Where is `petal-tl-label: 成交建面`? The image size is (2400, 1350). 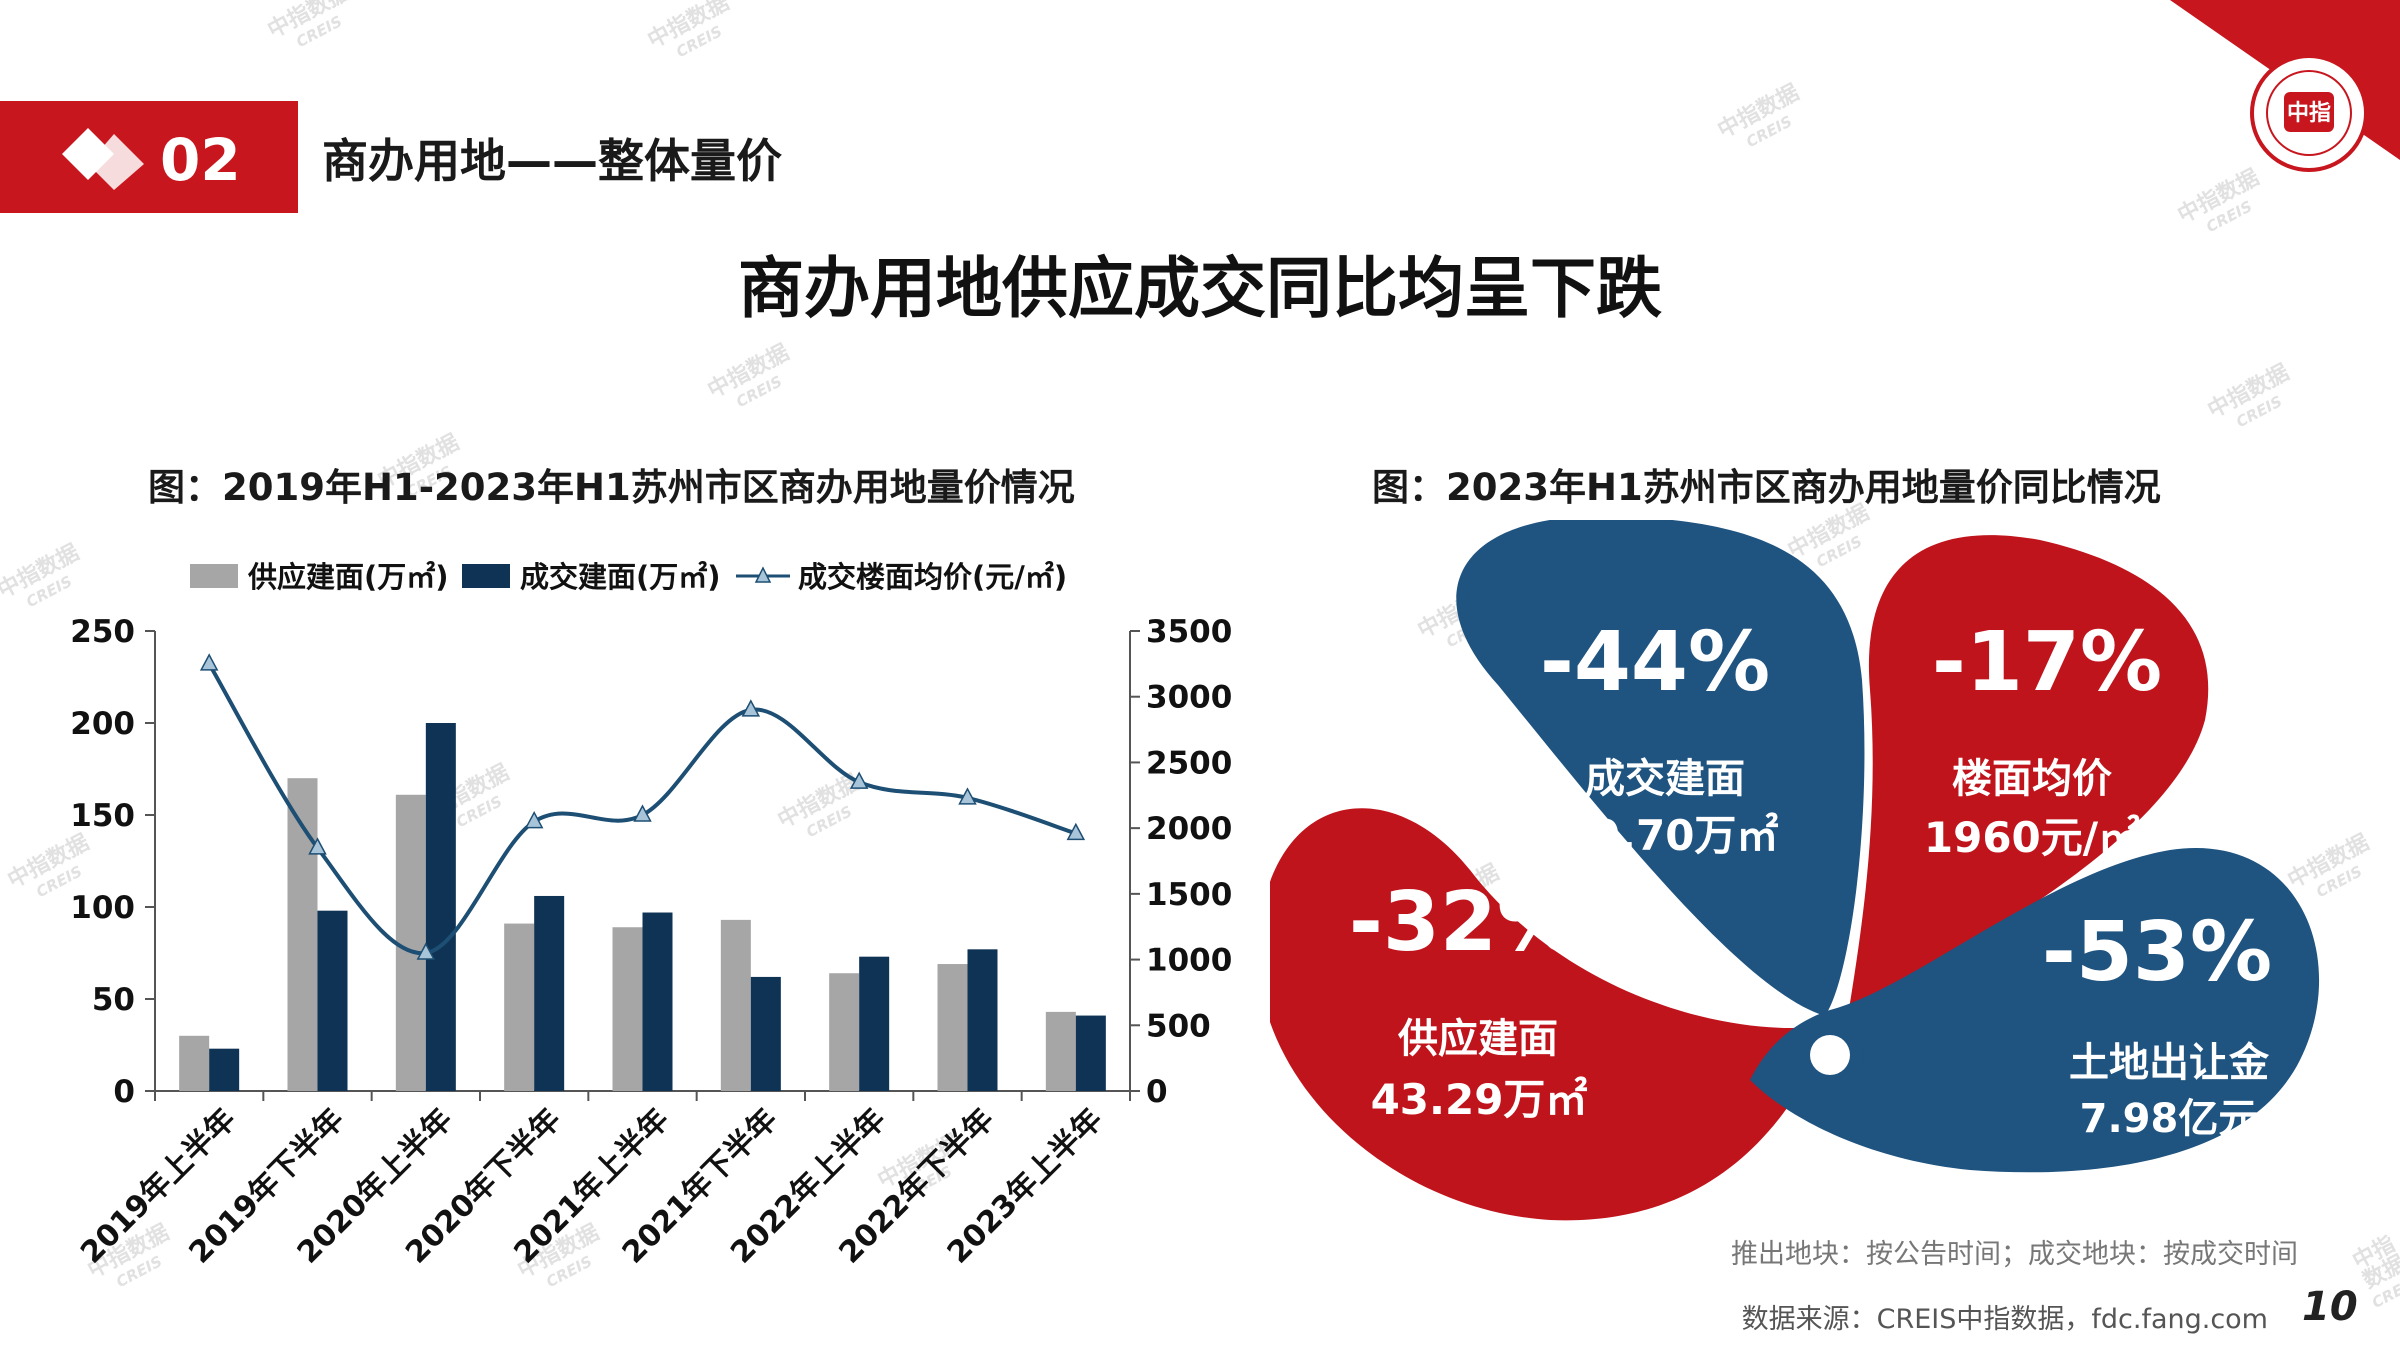 petal-tl-label: 成交建面 is located at coordinates (1665, 779).